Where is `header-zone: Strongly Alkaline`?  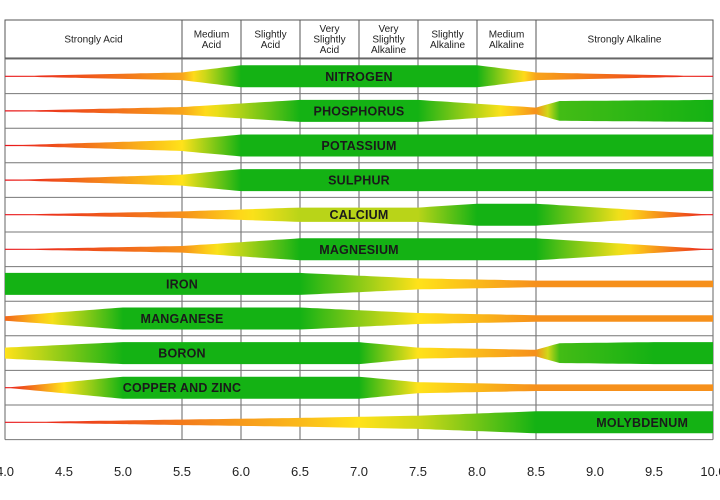 header-zone: Strongly Alkaline is located at coordinates (624, 39).